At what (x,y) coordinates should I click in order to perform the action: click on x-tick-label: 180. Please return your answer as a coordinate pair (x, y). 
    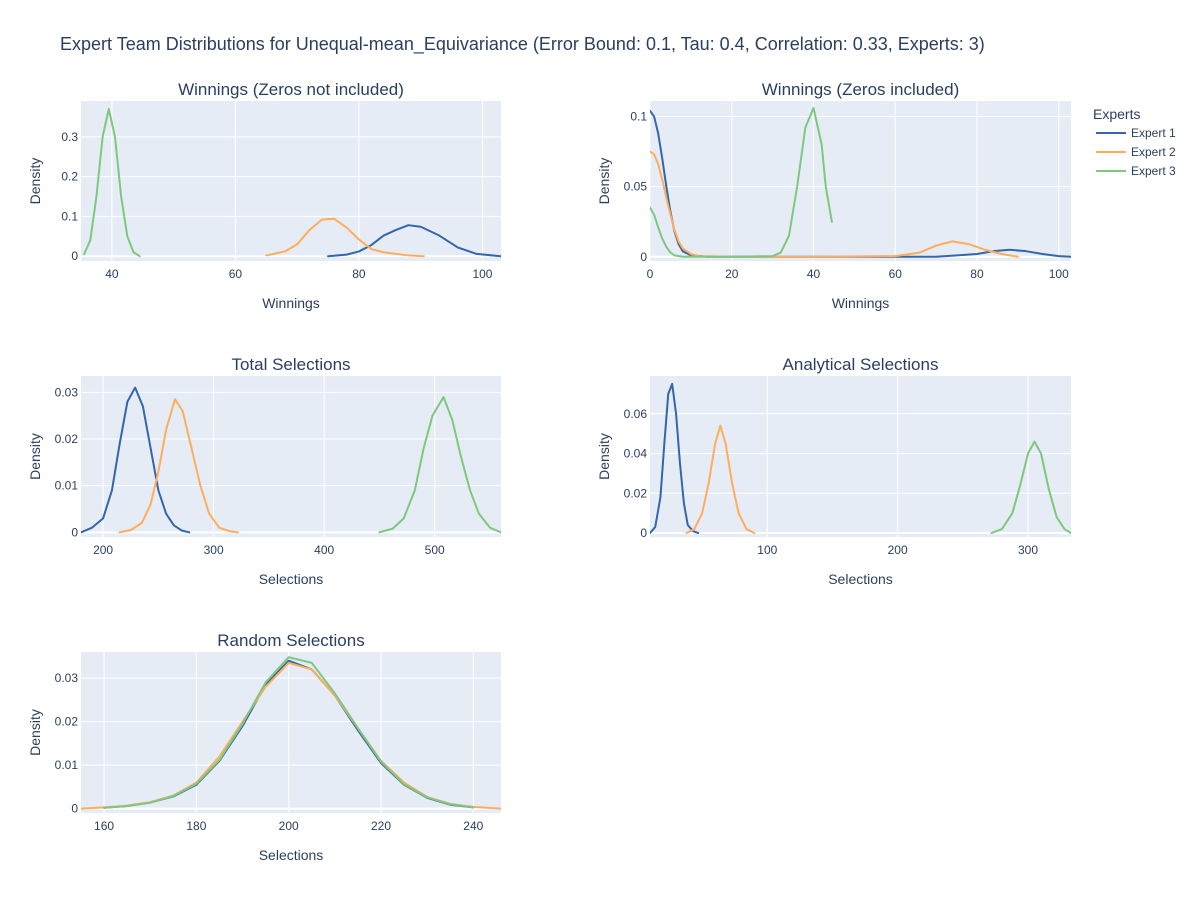
    Looking at the image, I should click on (196, 826).